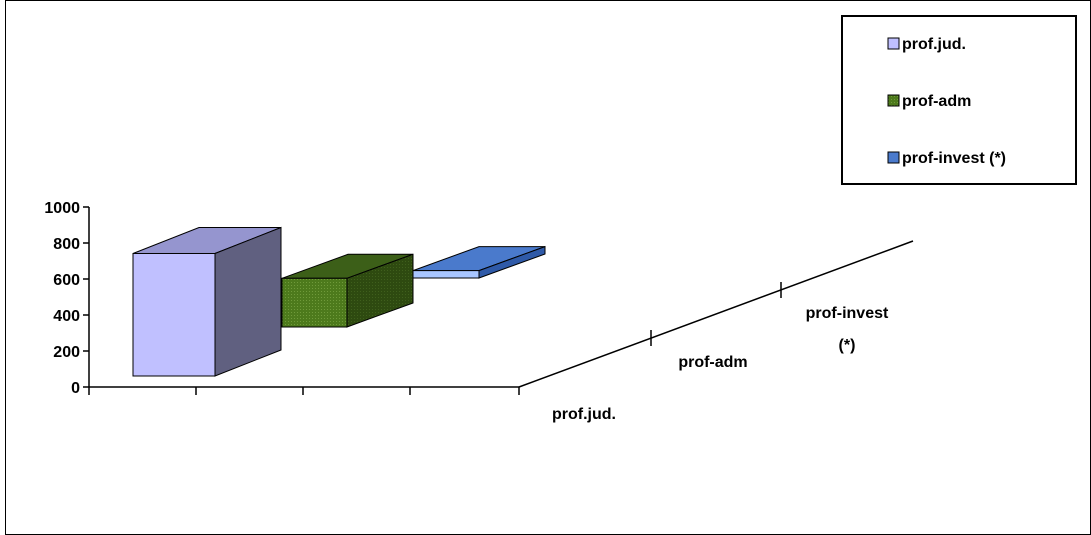  I want to click on legend-item: prof-invest (*), so click(946, 158).